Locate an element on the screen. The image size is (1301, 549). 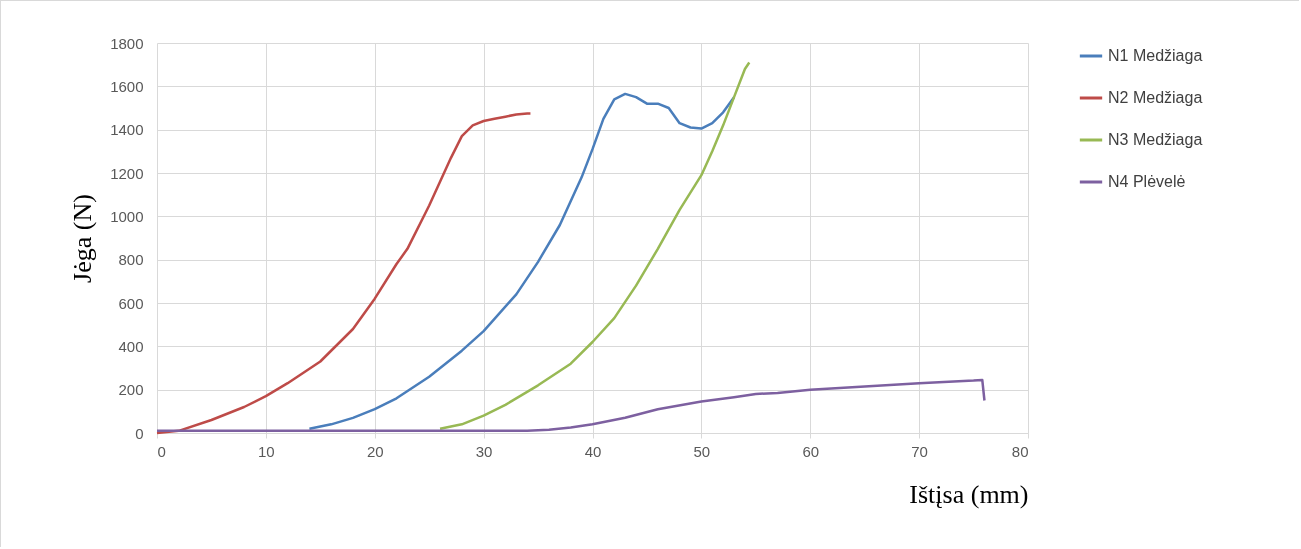
x-tick-label: 10 is located at coordinates (266, 451).